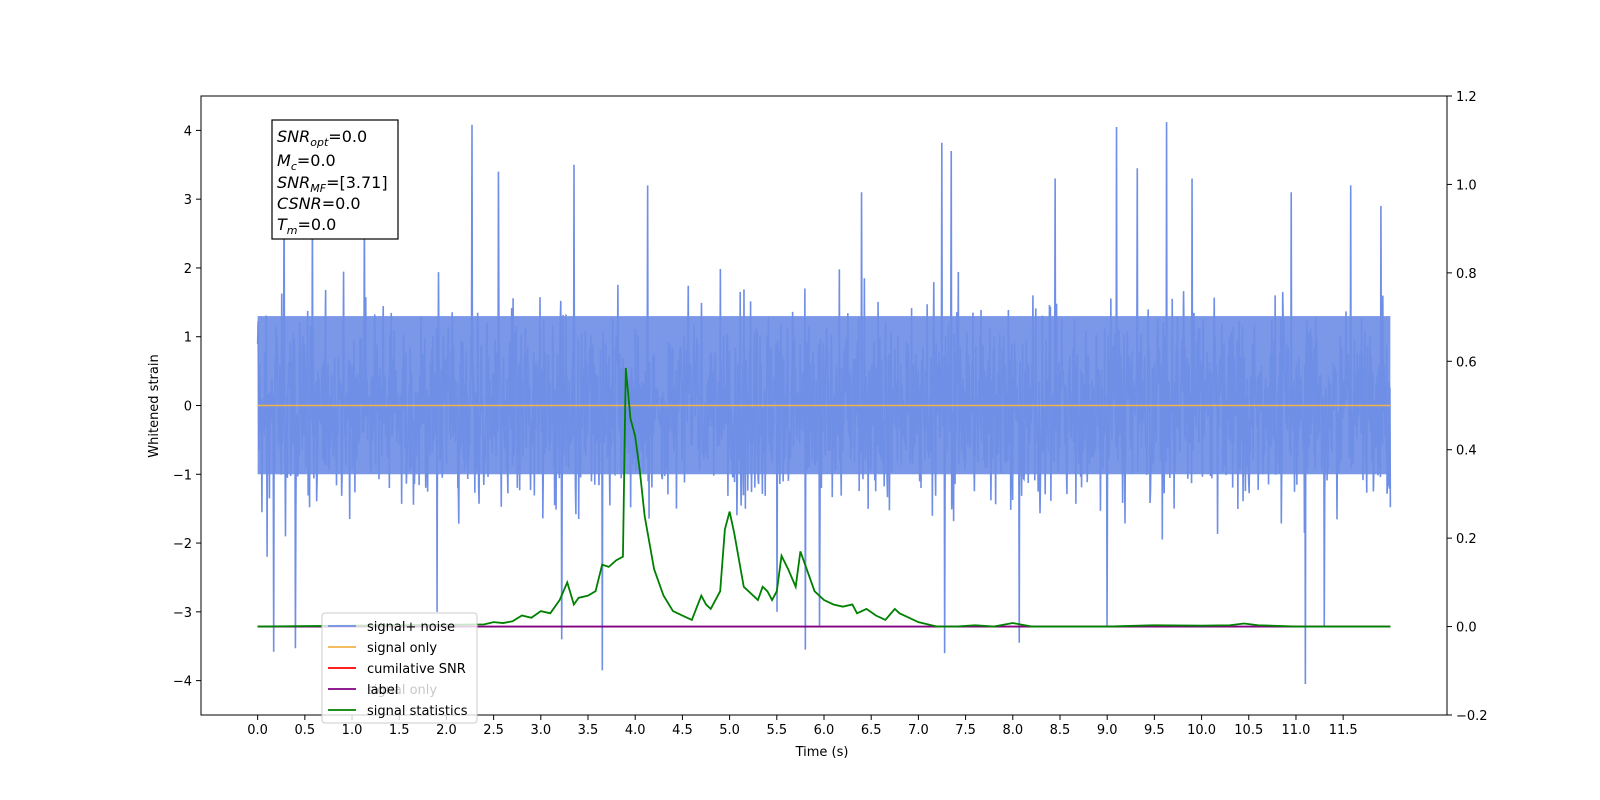 The image size is (1600, 800). What do you see at coordinates (188, 407) in the screenshot?
I see `y-tick-label: 0` at bounding box center [188, 407].